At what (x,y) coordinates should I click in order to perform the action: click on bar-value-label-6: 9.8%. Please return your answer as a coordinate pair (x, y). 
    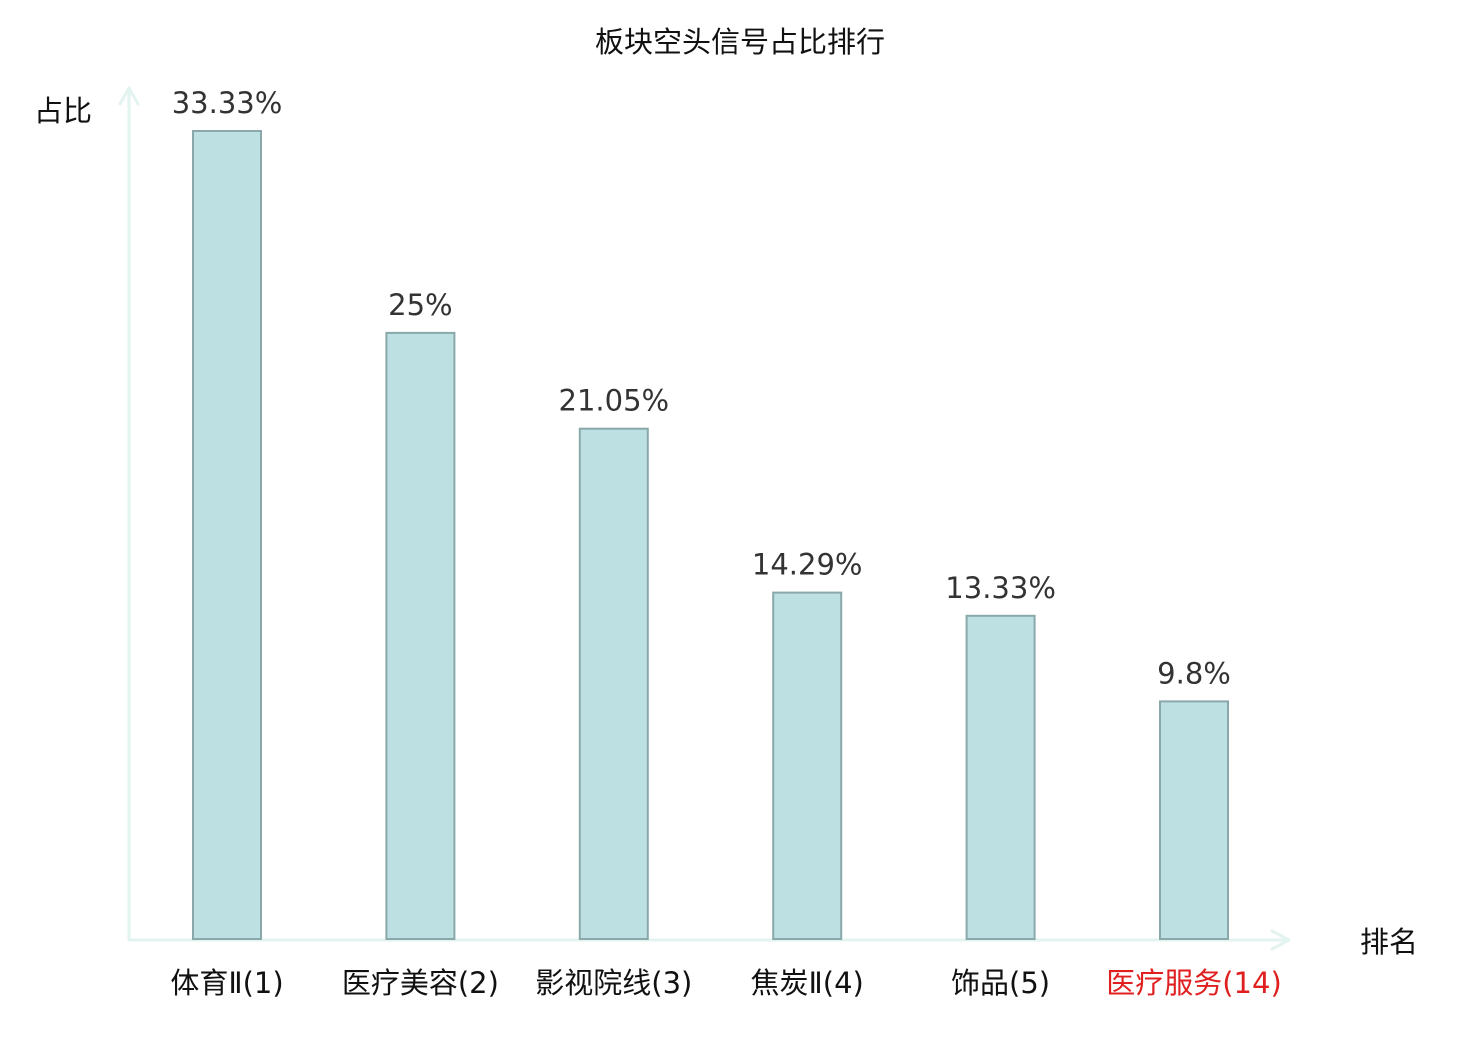
    Looking at the image, I should click on (1194, 673).